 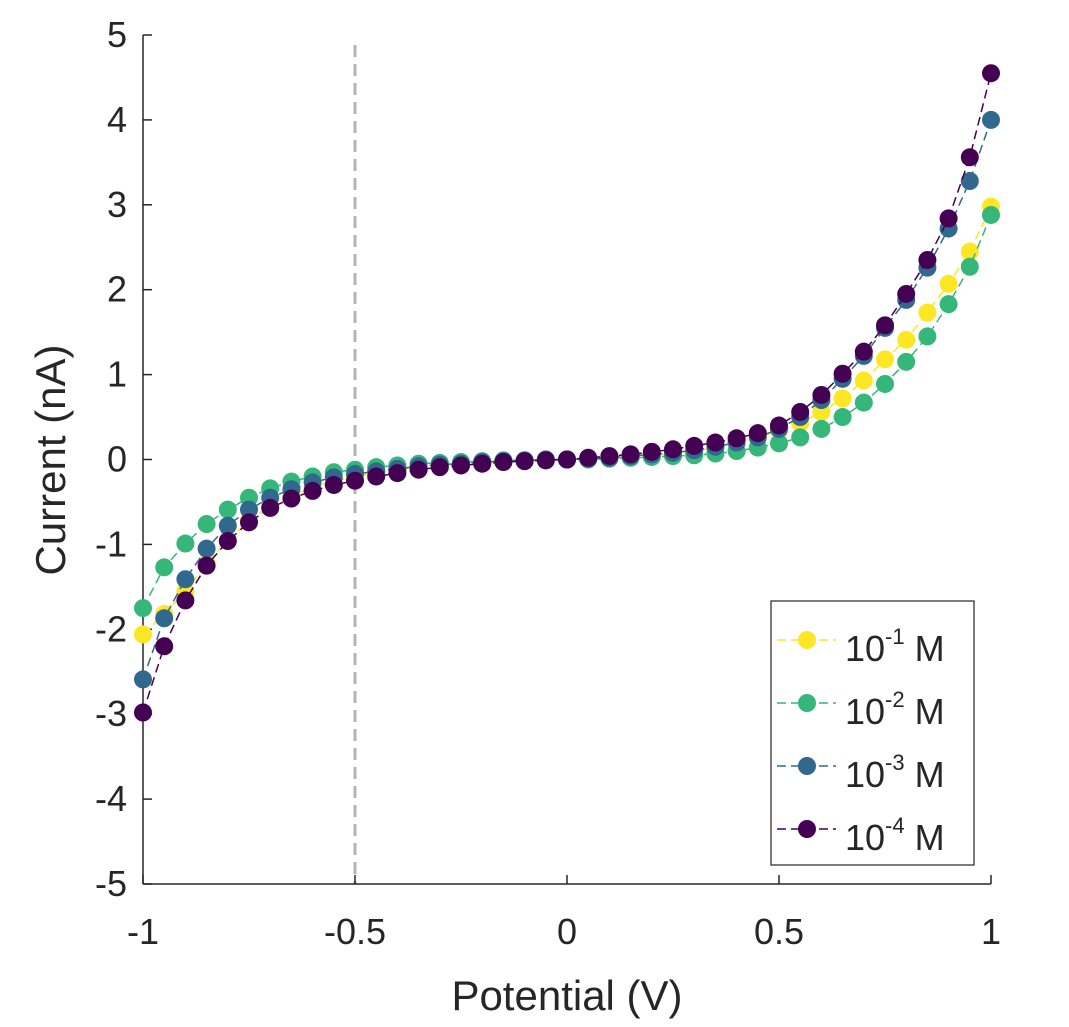 I want to click on legend-item-3: 10-3 M, so click(x=861, y=772).